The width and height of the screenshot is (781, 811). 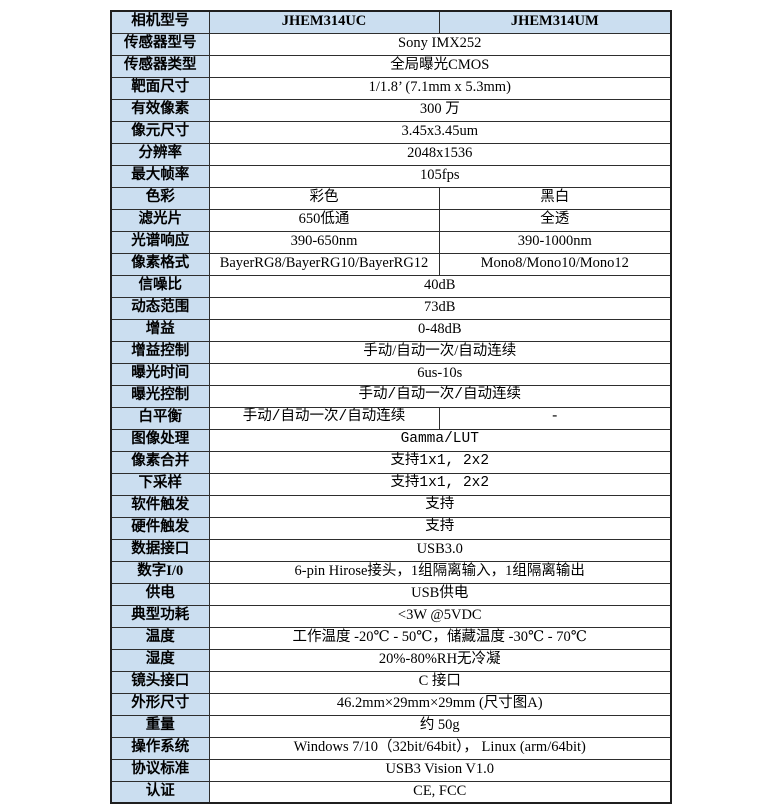 I want to click on row-value-cell: 390-1000nm, so click(x=555, y=242).